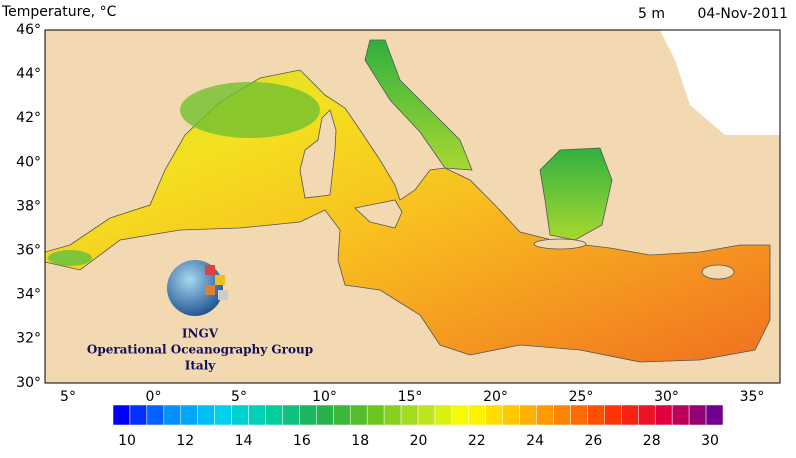  Describe the element at coordinates (535, 441) in the screenshot. I see `colorbar-label: 24` at that location.